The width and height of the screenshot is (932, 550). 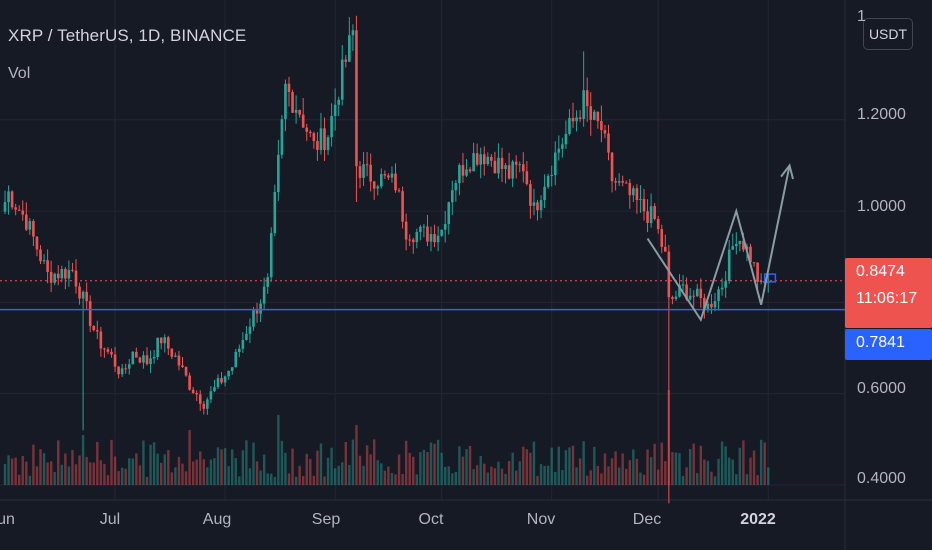 I want to click on chart-title: XRP / TetherUS, 1D, BINANCE, so click(x=127, y=35).